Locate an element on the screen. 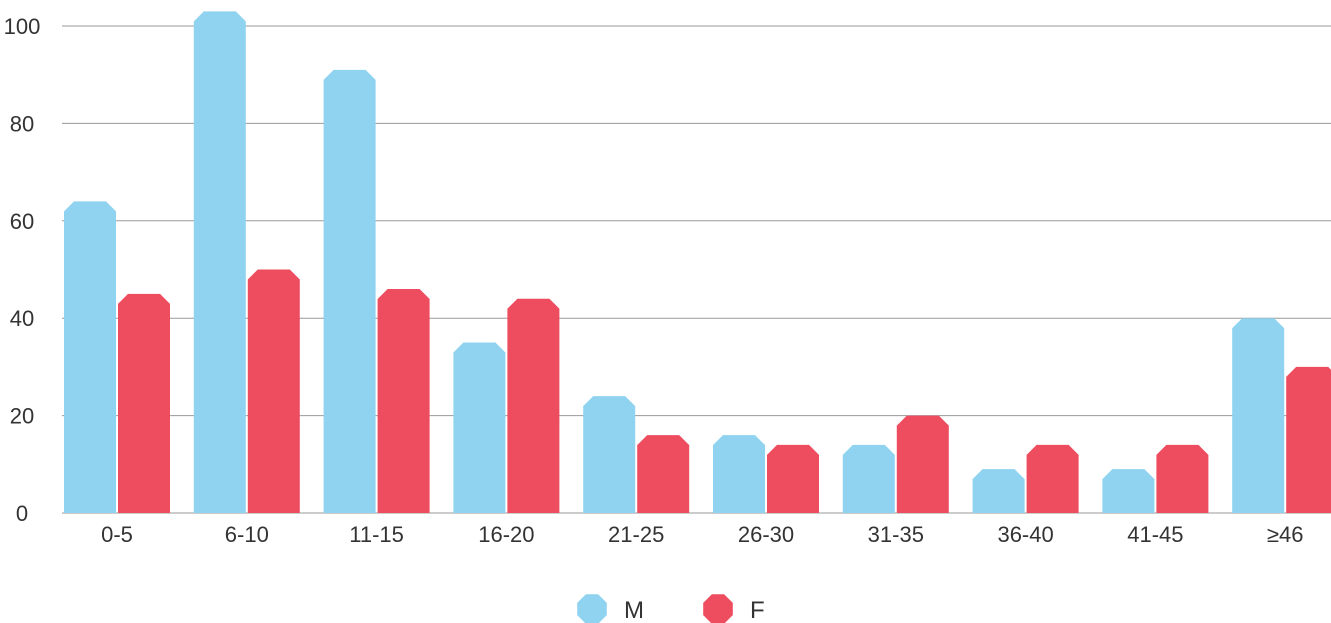 This screenshot has height=623, width=1331. x-tick-label: ≥46 is located at coordinates (1285, 534).